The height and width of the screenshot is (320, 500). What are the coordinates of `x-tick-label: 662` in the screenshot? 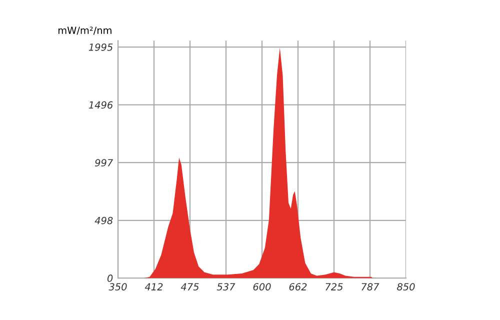 It's located at (298, 286).